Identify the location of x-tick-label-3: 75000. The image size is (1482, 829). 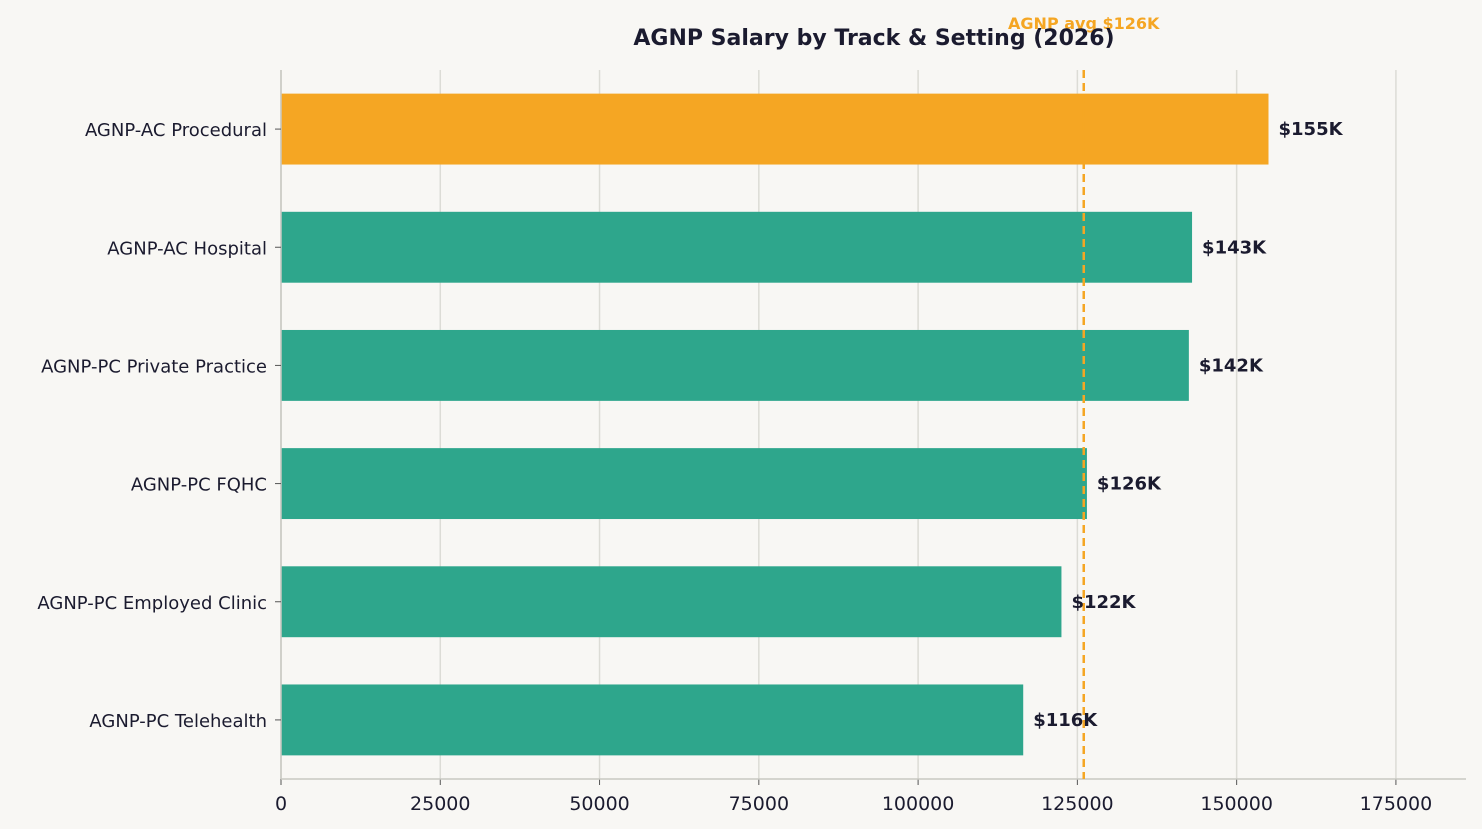
(759, 804).